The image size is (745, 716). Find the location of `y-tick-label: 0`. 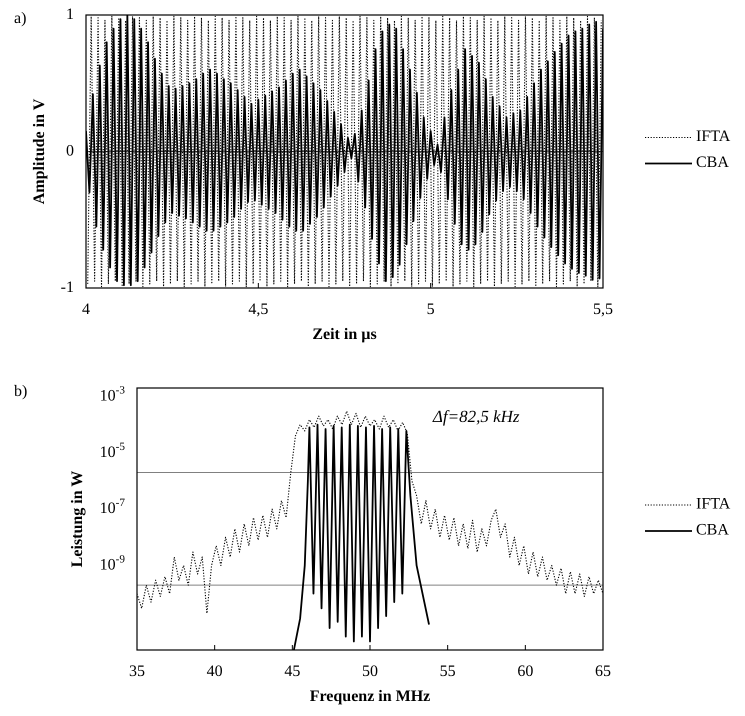

y-tick-label: 0 is located at coordinates (70, 151).